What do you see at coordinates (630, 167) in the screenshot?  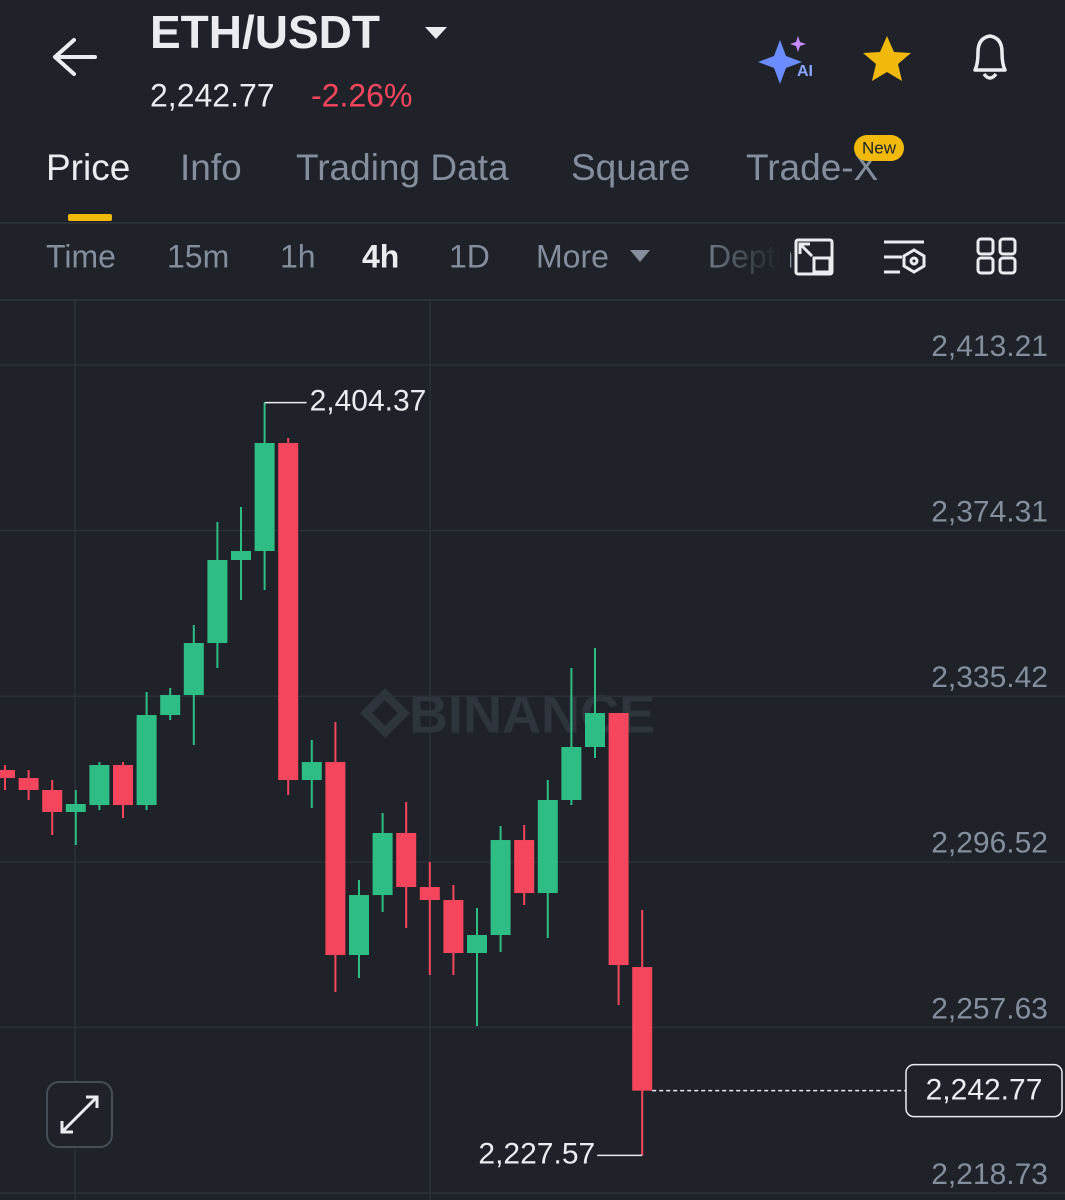 I see `tab: Square` at bounding box center [630, 167].